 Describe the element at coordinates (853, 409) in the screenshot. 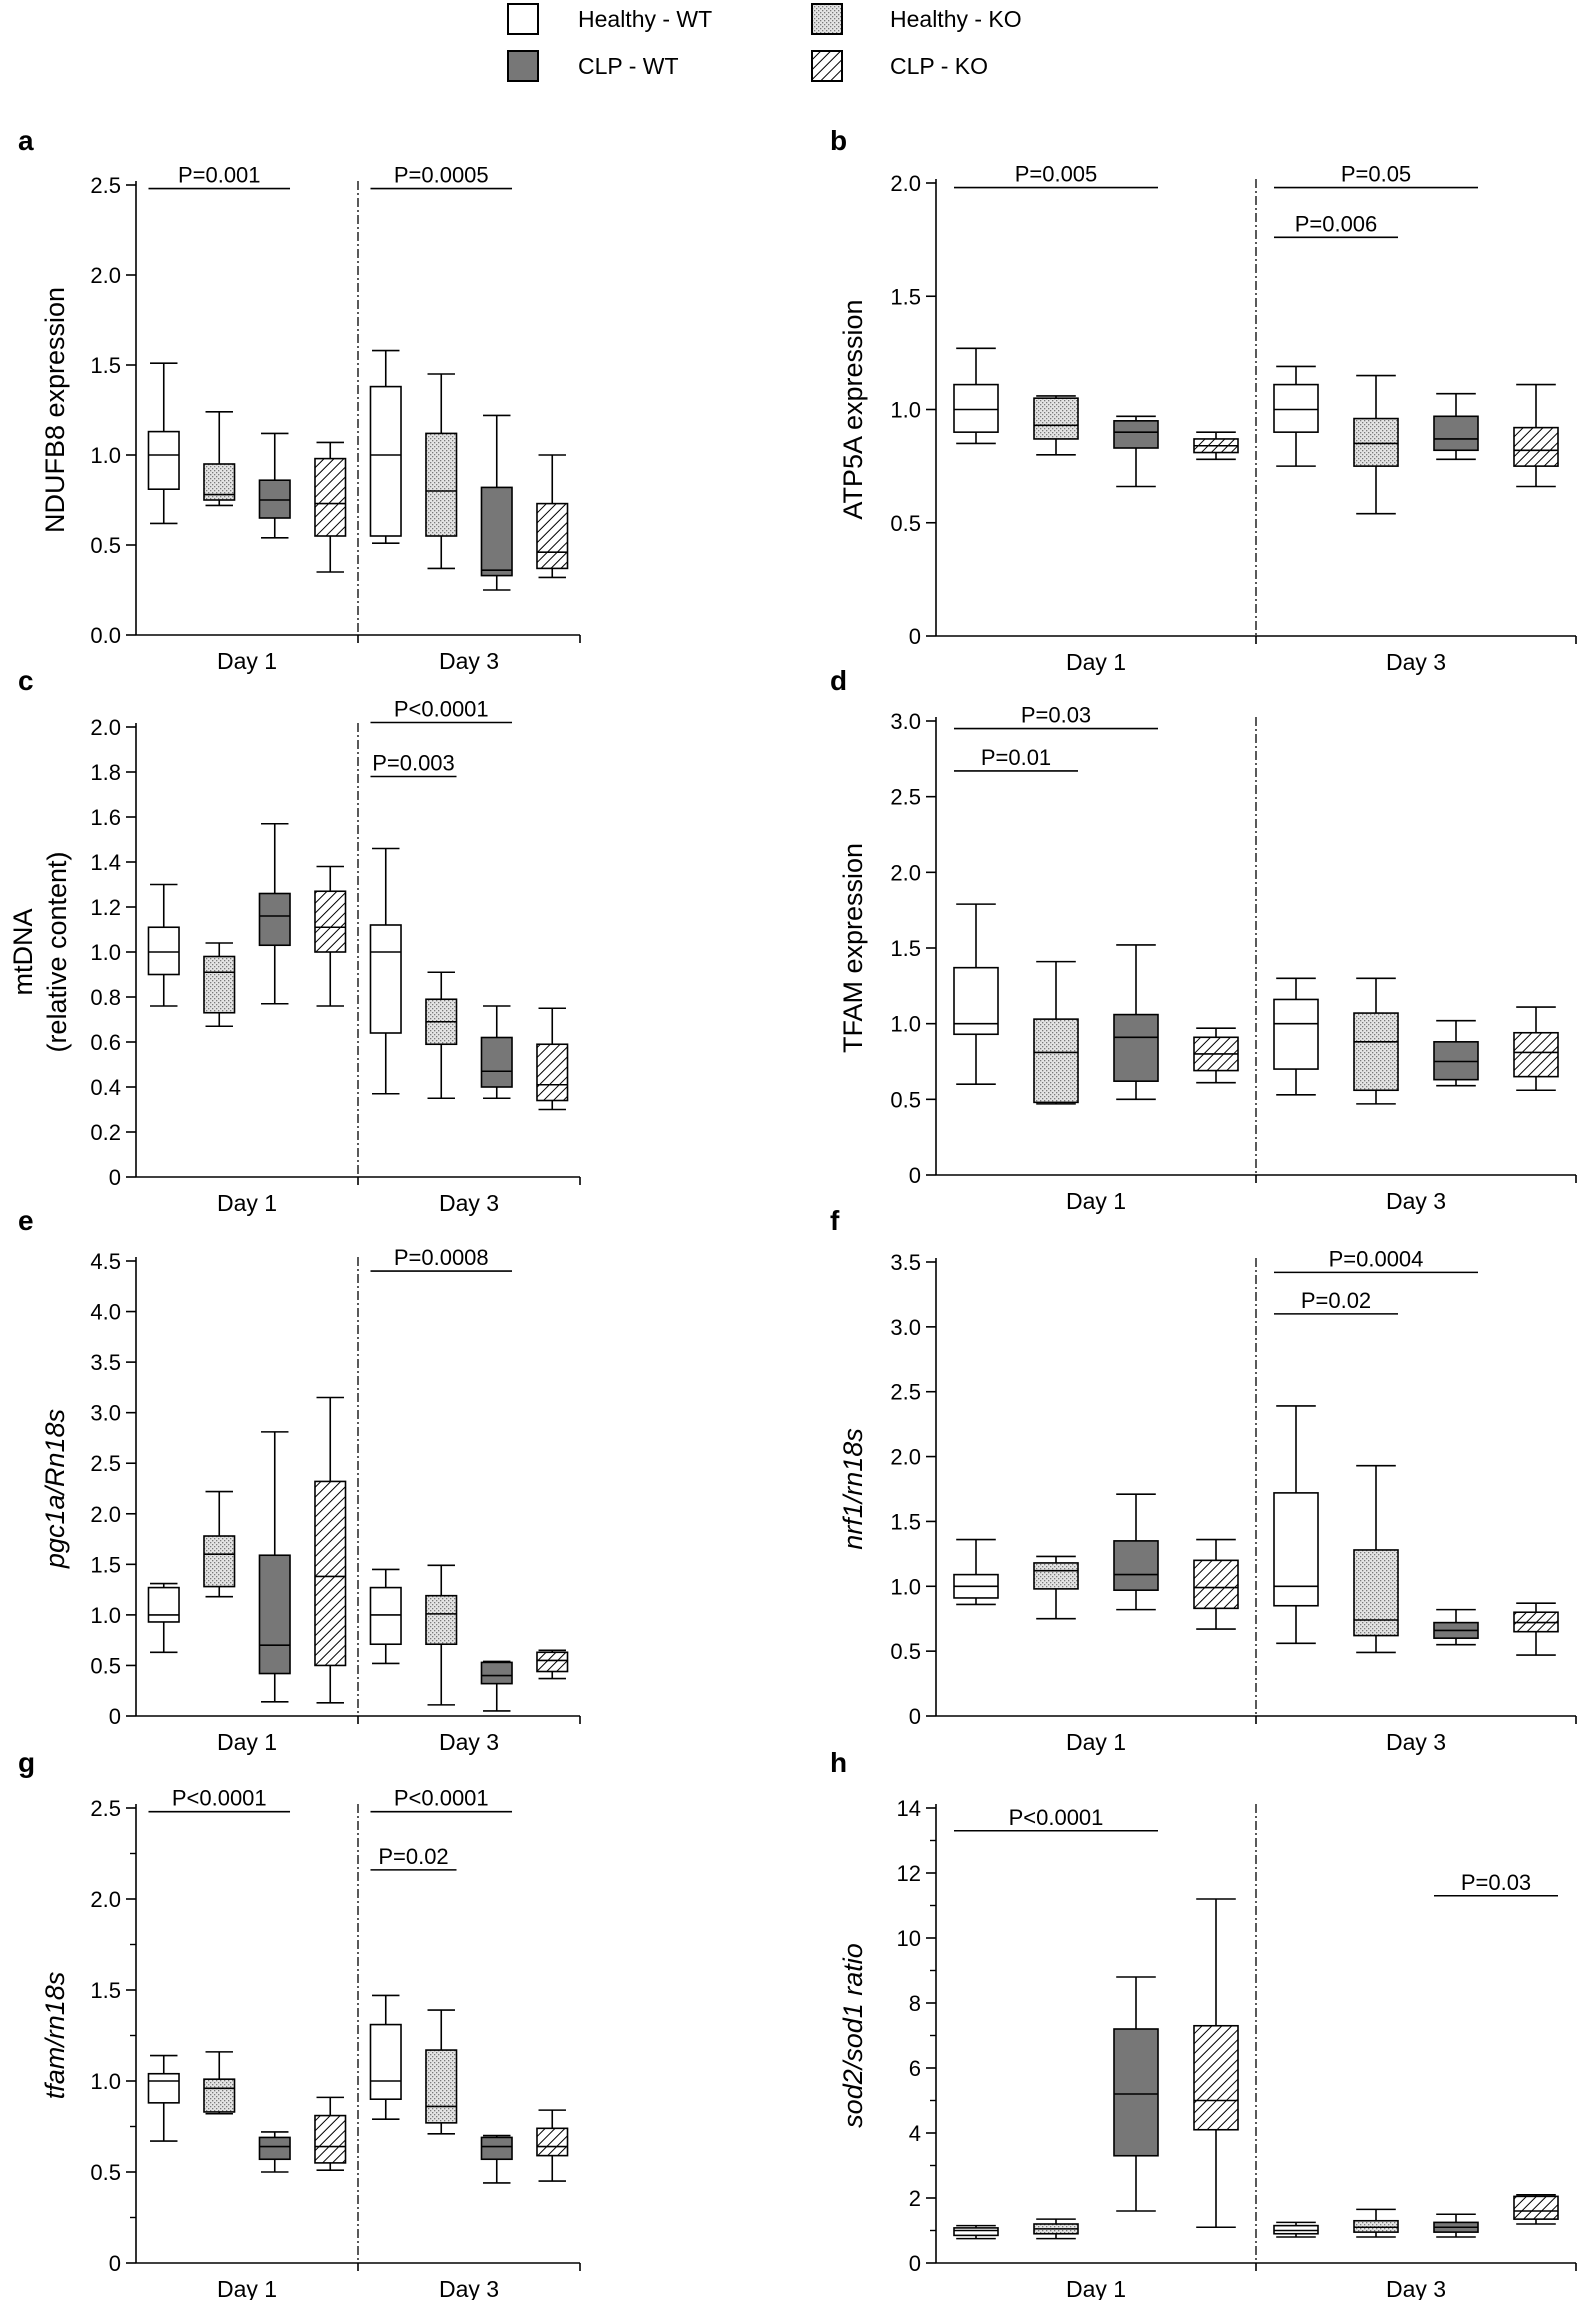

I see `y-axis-label-line: ATP5A expression` at that location.